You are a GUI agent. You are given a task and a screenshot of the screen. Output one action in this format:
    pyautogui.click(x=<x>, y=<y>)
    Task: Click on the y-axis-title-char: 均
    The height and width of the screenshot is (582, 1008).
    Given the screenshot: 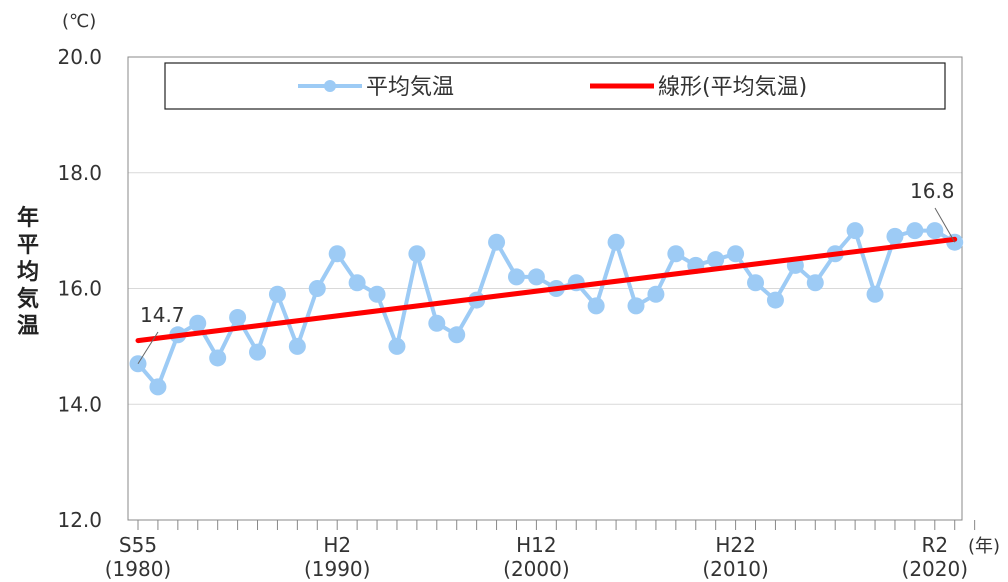 What is the action you would take?
    pyautogui.click(x=28, y=272)
    